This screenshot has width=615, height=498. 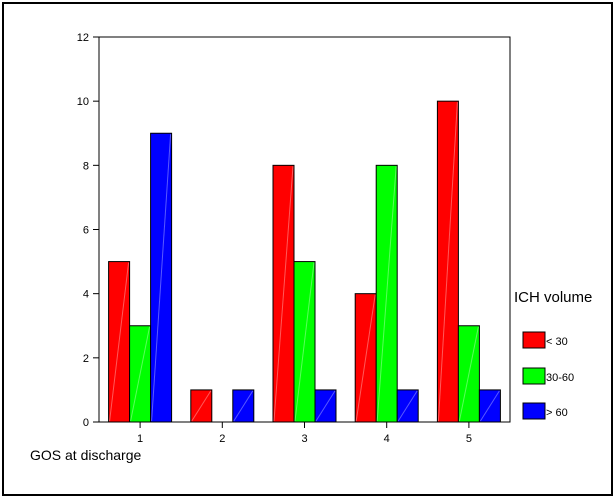 I want to click on legend-title: ICH volume, so click(x=553, y=297).